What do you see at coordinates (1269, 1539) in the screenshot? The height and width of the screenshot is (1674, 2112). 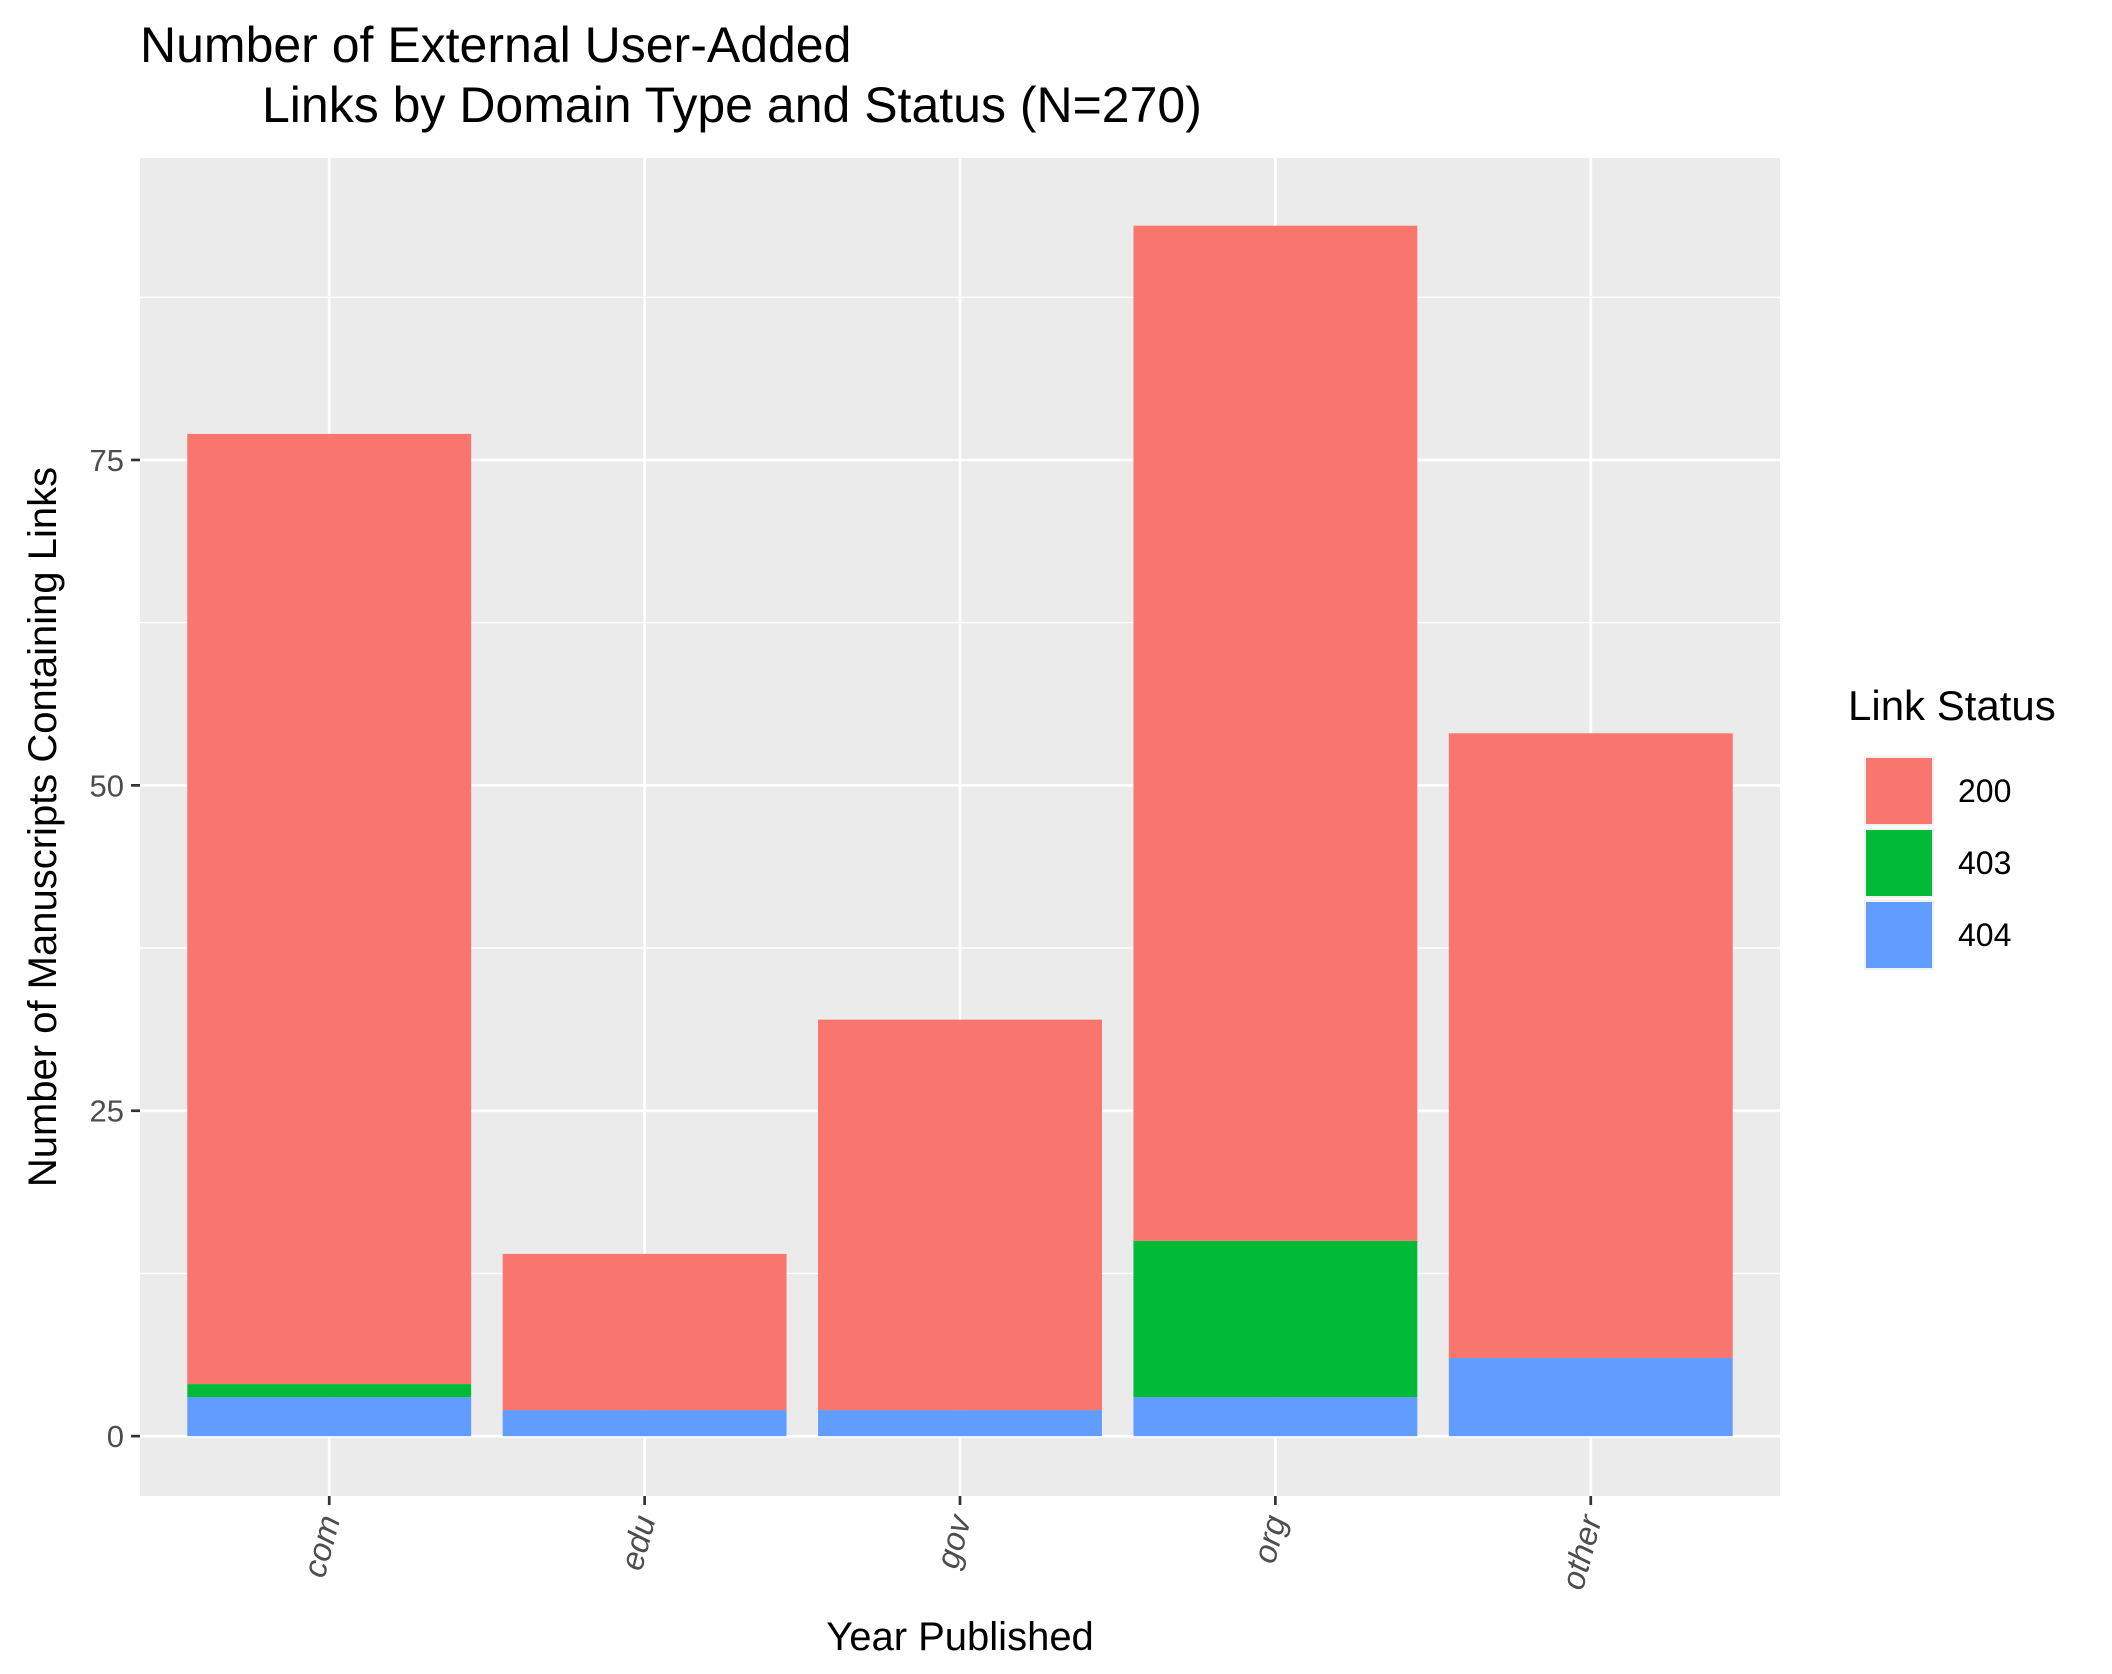 I see `x-tick-label: org` at bounding box center [1269, 1539].